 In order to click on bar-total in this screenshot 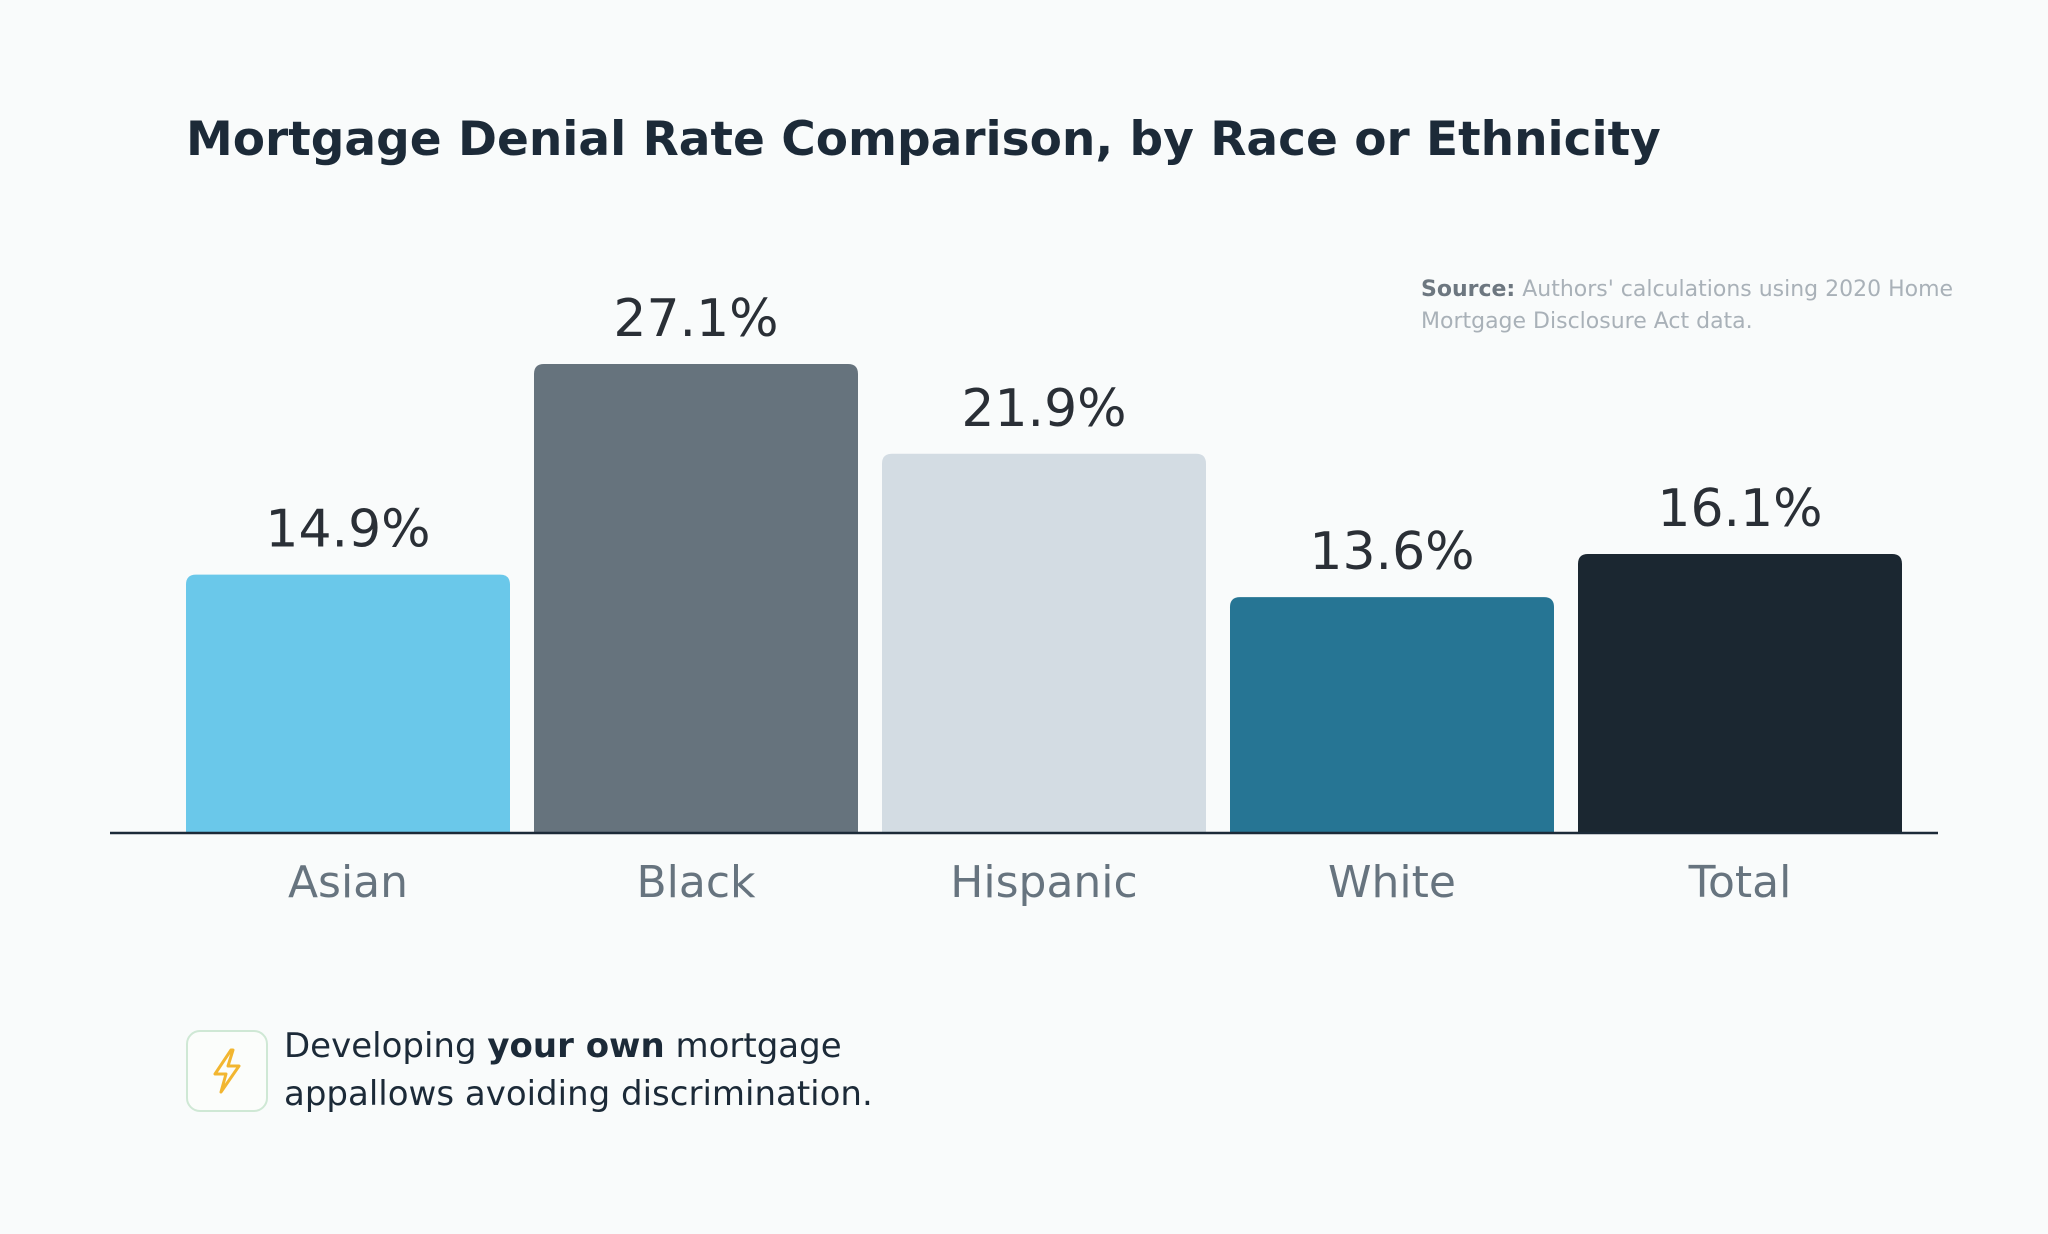, I will do `click(1740, 692)`.